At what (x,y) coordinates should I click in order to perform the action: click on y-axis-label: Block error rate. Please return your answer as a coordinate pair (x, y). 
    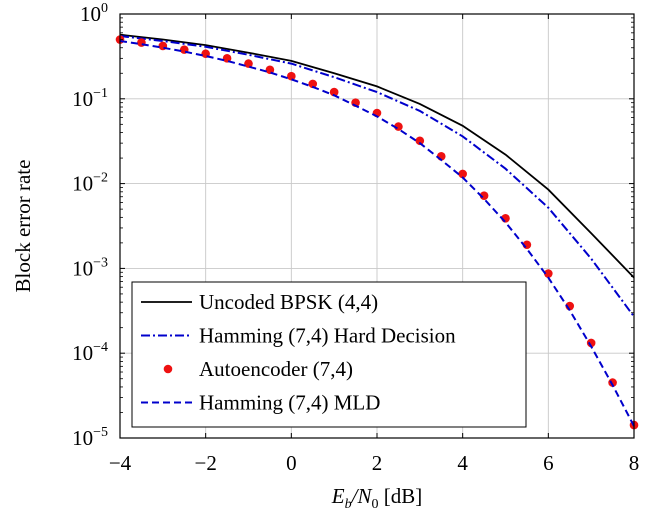
    Looking at the image, I should click on (23, 226).